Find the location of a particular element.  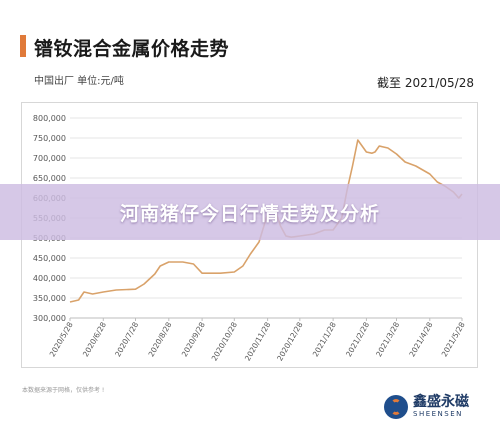

chart-subtitle: 中国出厂 单位:元/吨 is located at coordinates (79, 81).